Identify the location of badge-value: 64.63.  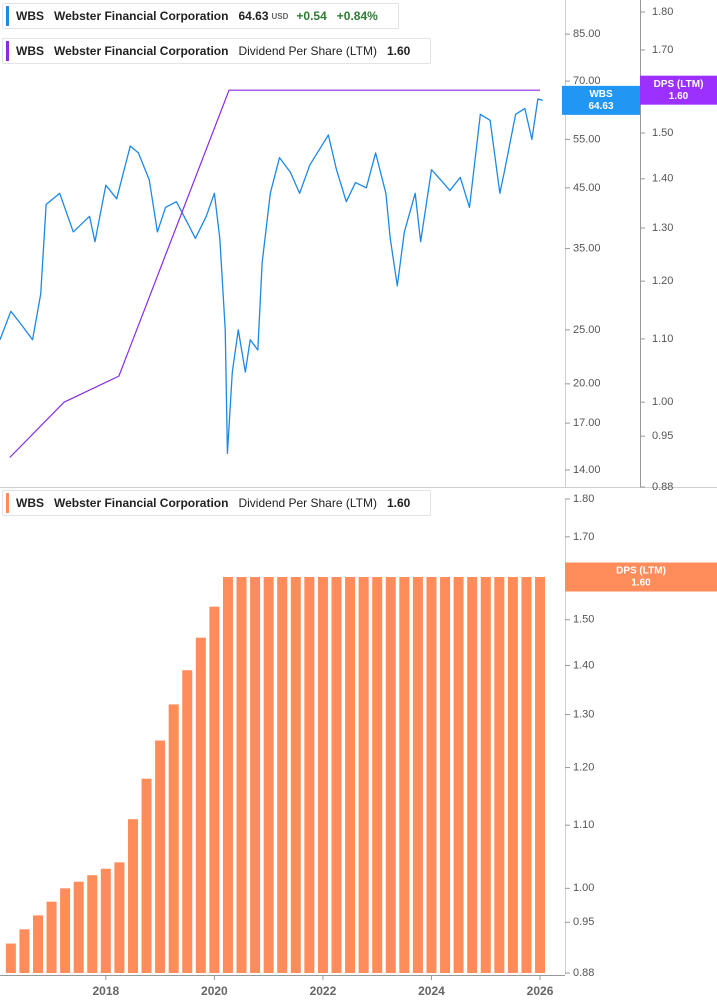
(600, 106).